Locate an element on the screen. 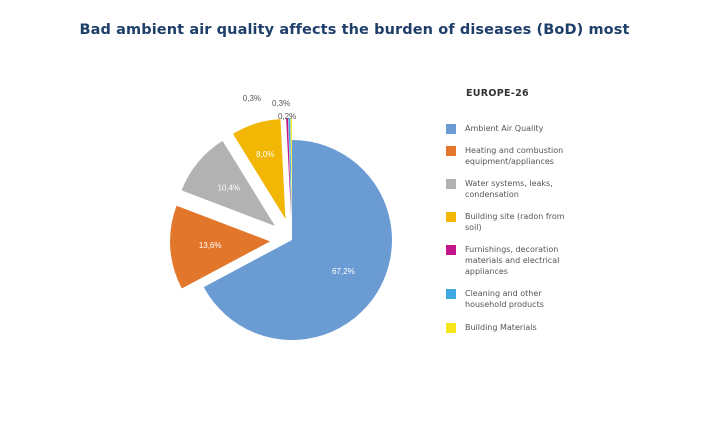  slice-value-label-3: 8,0% is located at coordinates (265, 154).